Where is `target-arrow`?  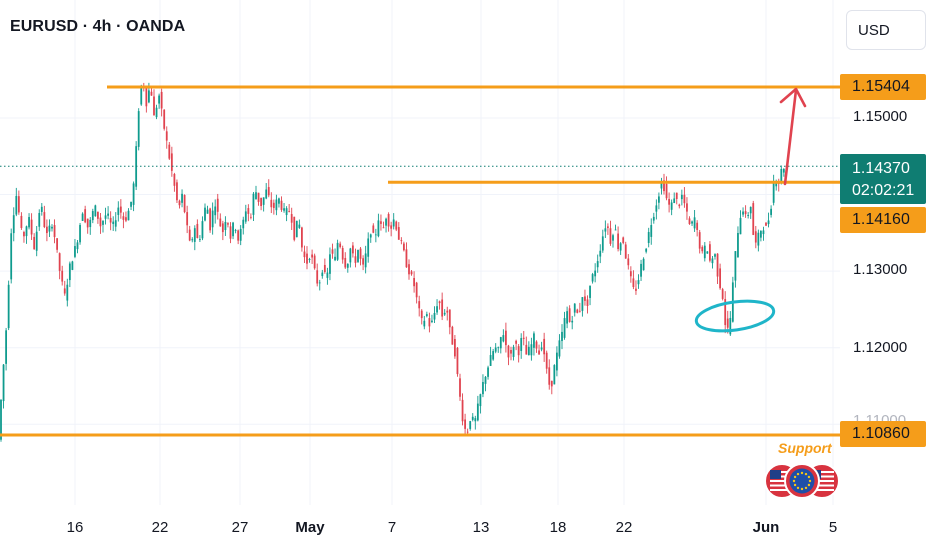
target-arrow is located at coordinates (790, 137).